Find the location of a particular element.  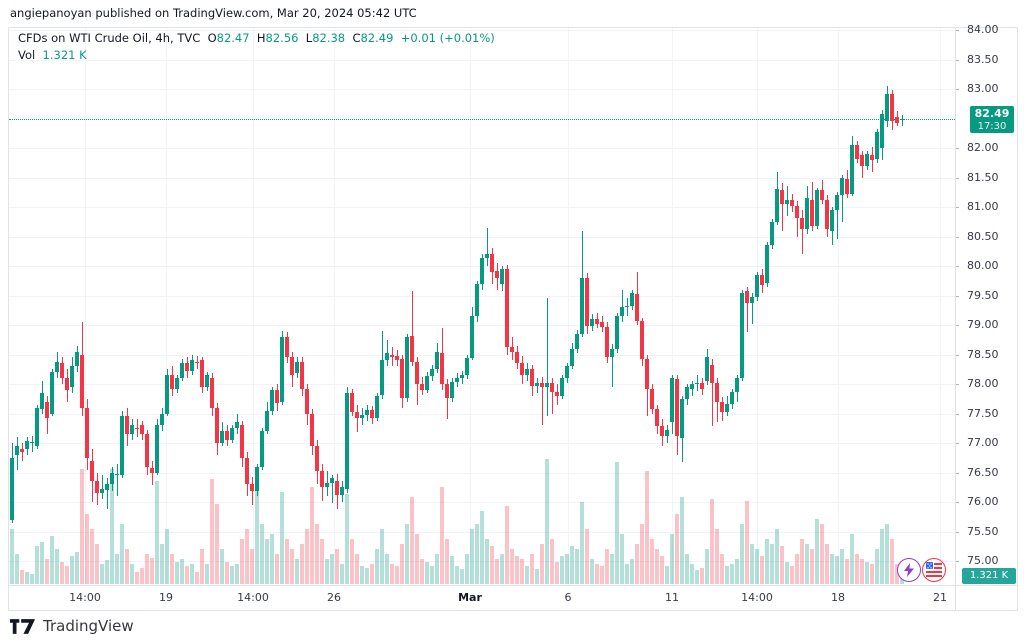

price-axis-label: 78.50 is located at coordinates (983, 354).